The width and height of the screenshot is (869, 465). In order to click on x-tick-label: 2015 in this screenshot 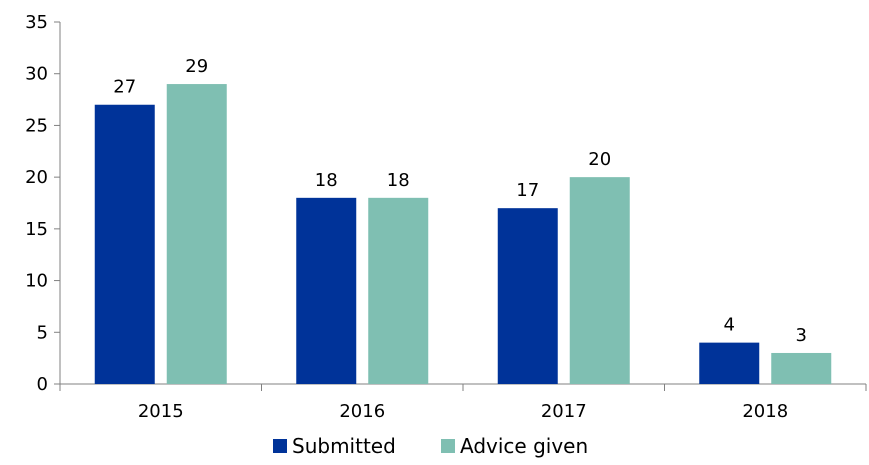, I will do `click(161, 411)`.